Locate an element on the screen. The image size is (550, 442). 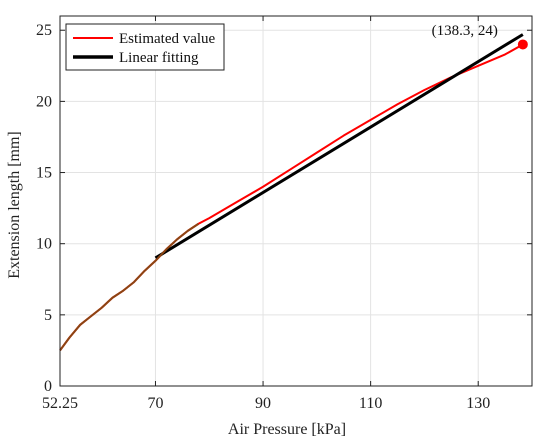
x-tick-label: 90 is located at coordinates (263, 403).